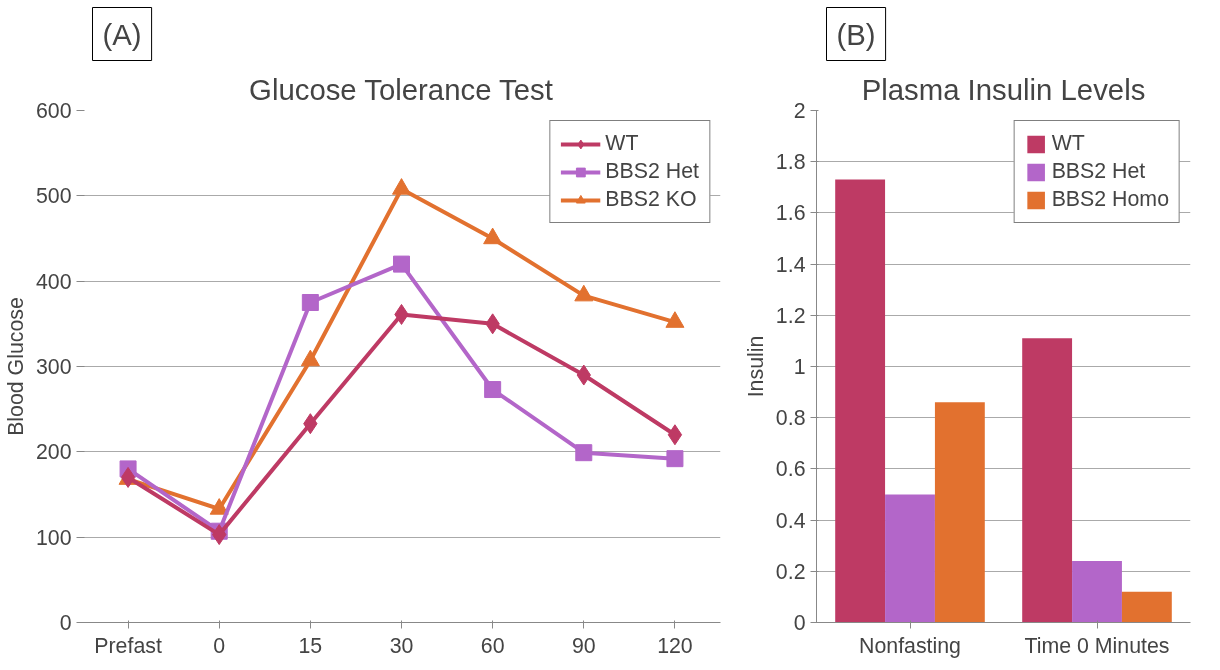  I want to click on y-tick-label: 200, so click(53, 452).